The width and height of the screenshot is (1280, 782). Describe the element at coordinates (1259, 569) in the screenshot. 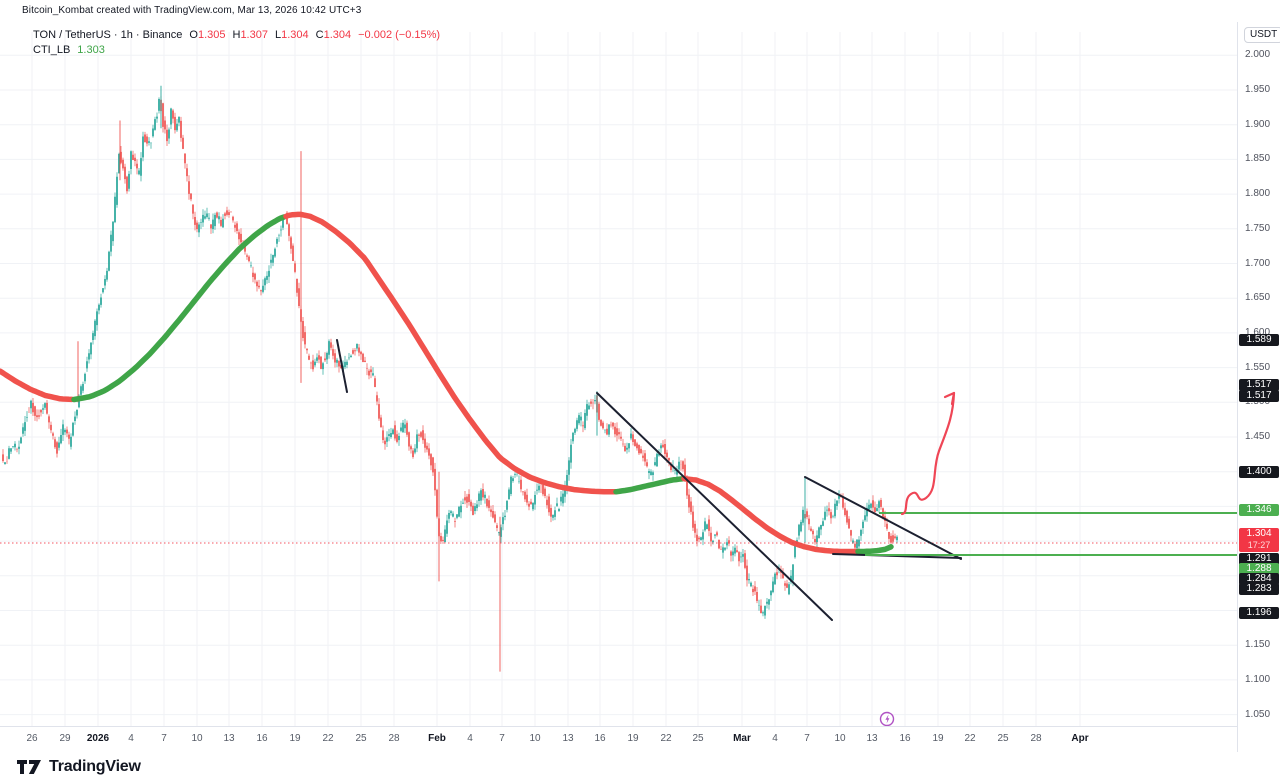

I see `price-level-badge: 1.288` at that location.